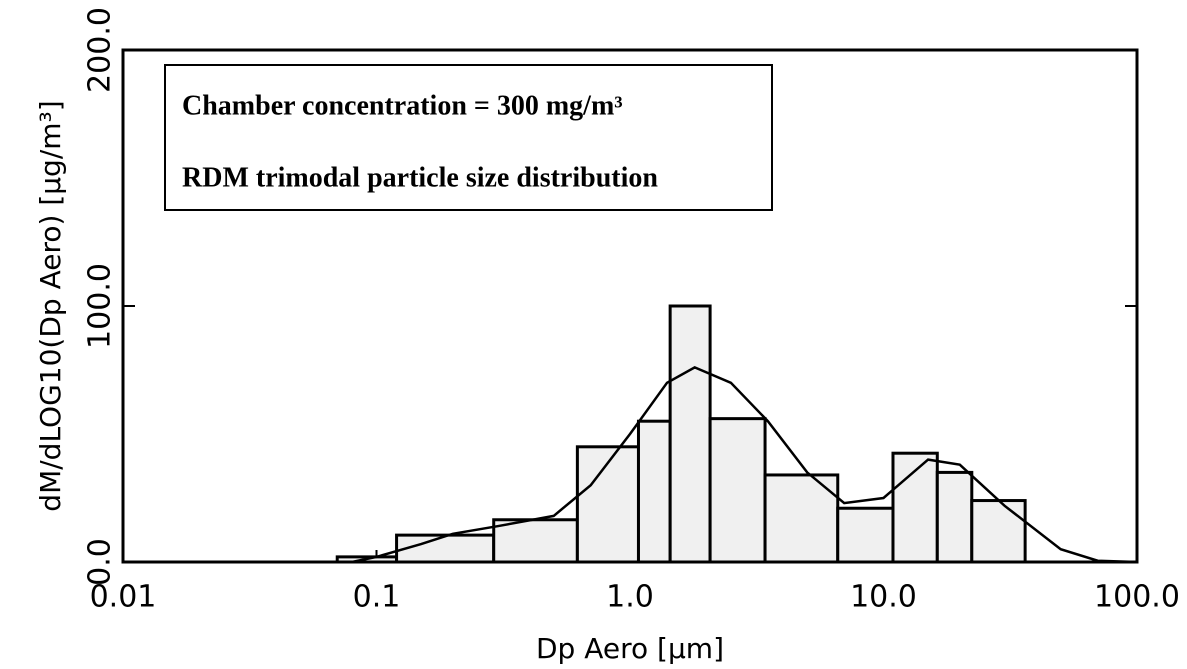 The height and width of the screenshot is (669, 1187). Describe the element at coordinates (123, 597) in the screenshot. I see `x-tick-label: 0.01` at that location.